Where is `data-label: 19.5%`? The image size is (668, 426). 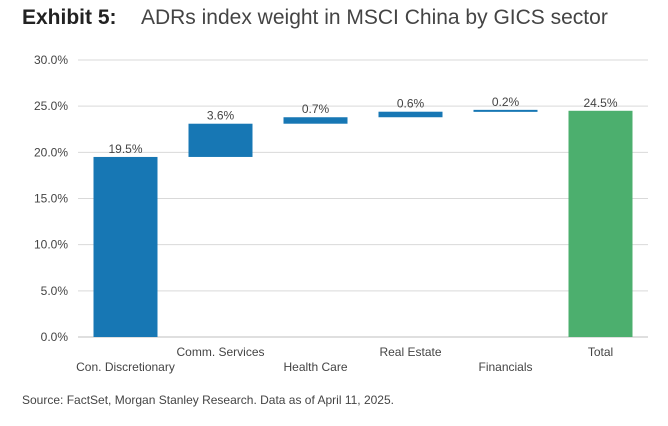 data-label: 19.5% is located at coordinates (125, 149).